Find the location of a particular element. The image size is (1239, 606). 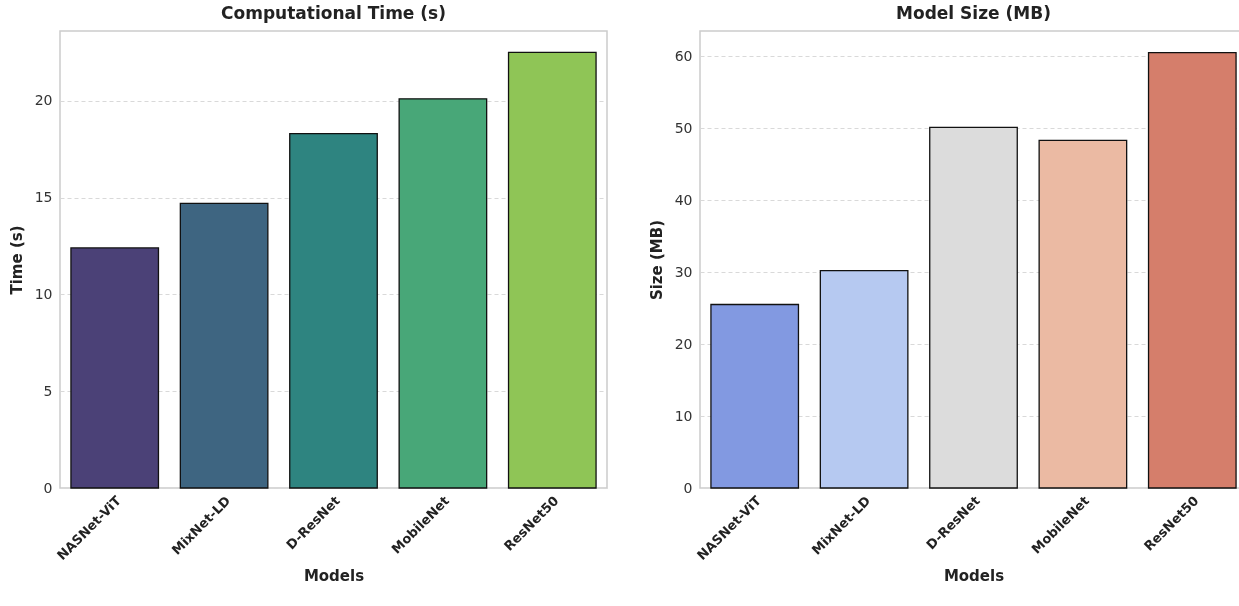

y-tick-label: 50 is located at coordinates (683, 127).